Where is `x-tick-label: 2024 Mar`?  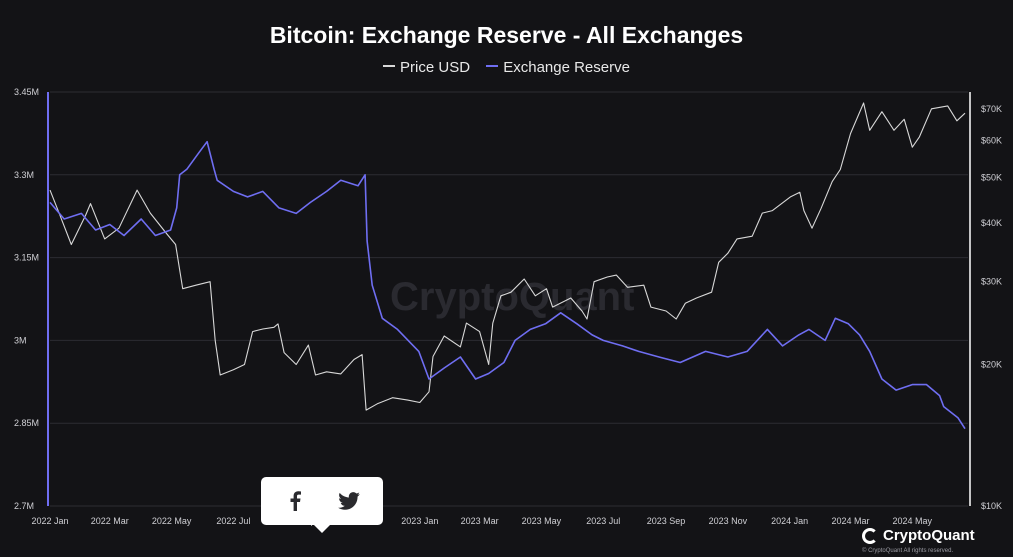
x-tick-label: 2024 Mar is located at coordinates (850, 521).